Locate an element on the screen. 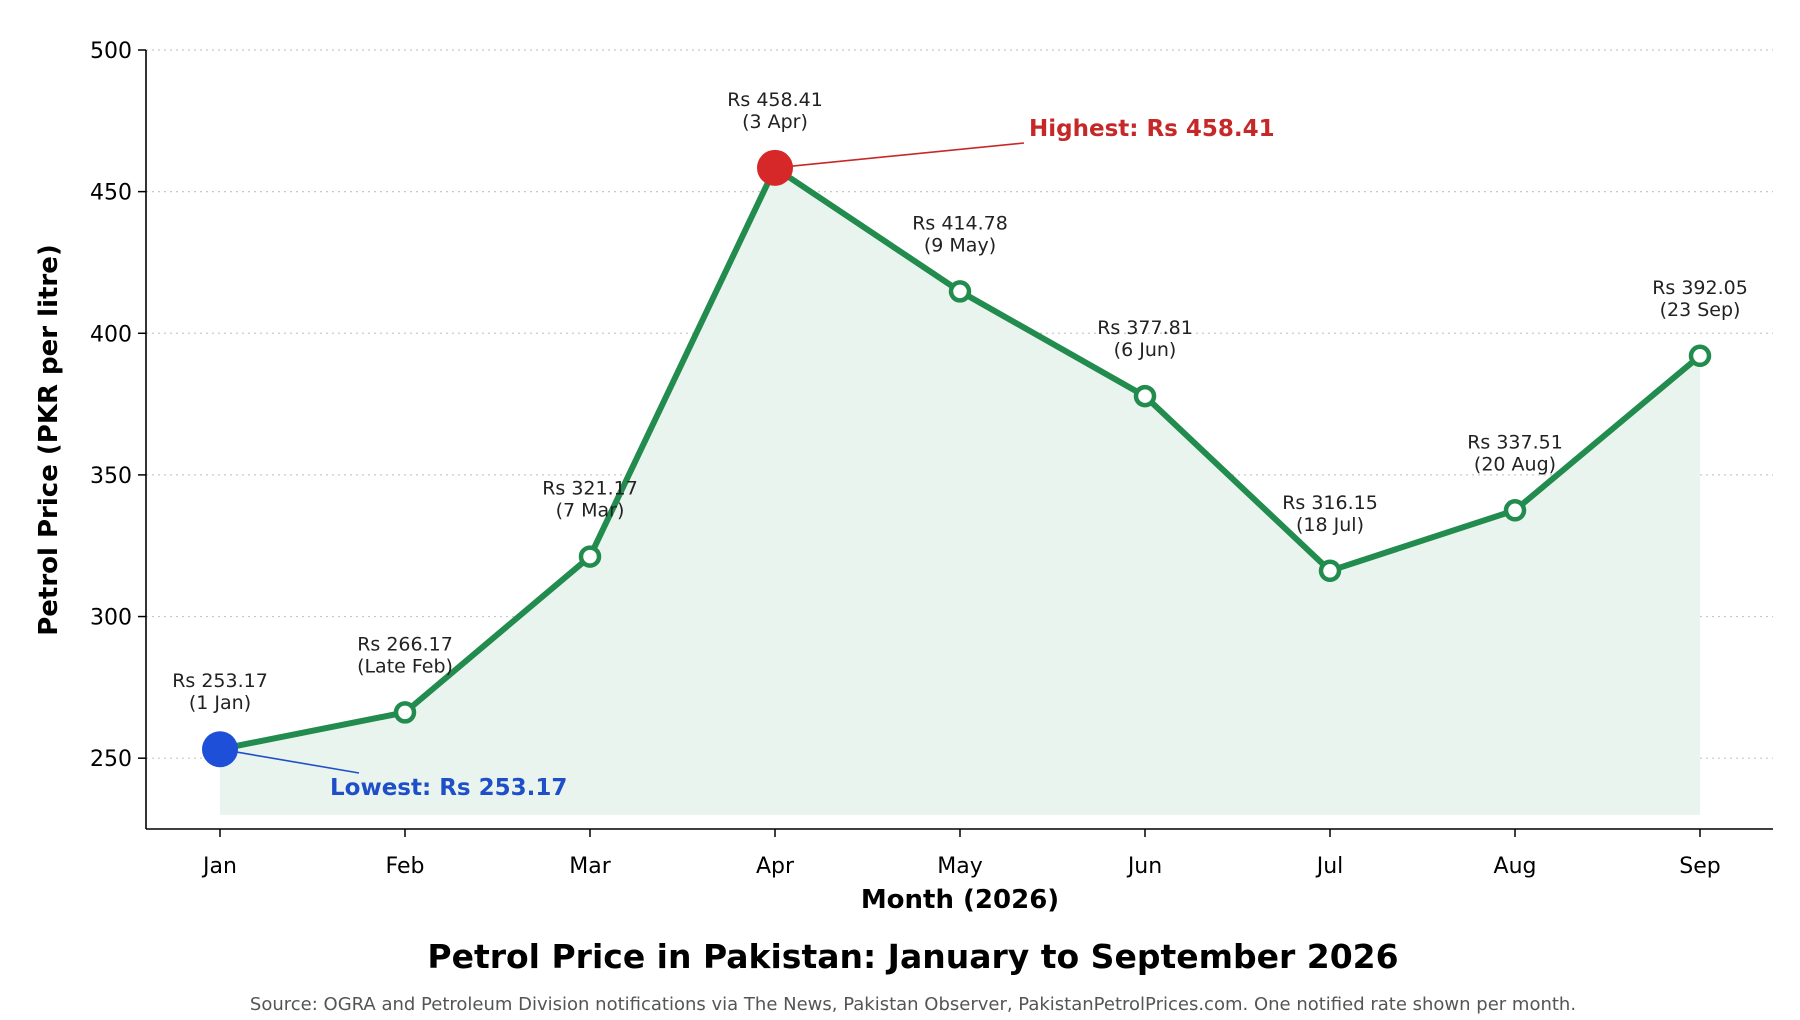 This screenshot has width=1800, height=1020. point-label-date: (23 Sep) is located at coordinates (1700, 310).